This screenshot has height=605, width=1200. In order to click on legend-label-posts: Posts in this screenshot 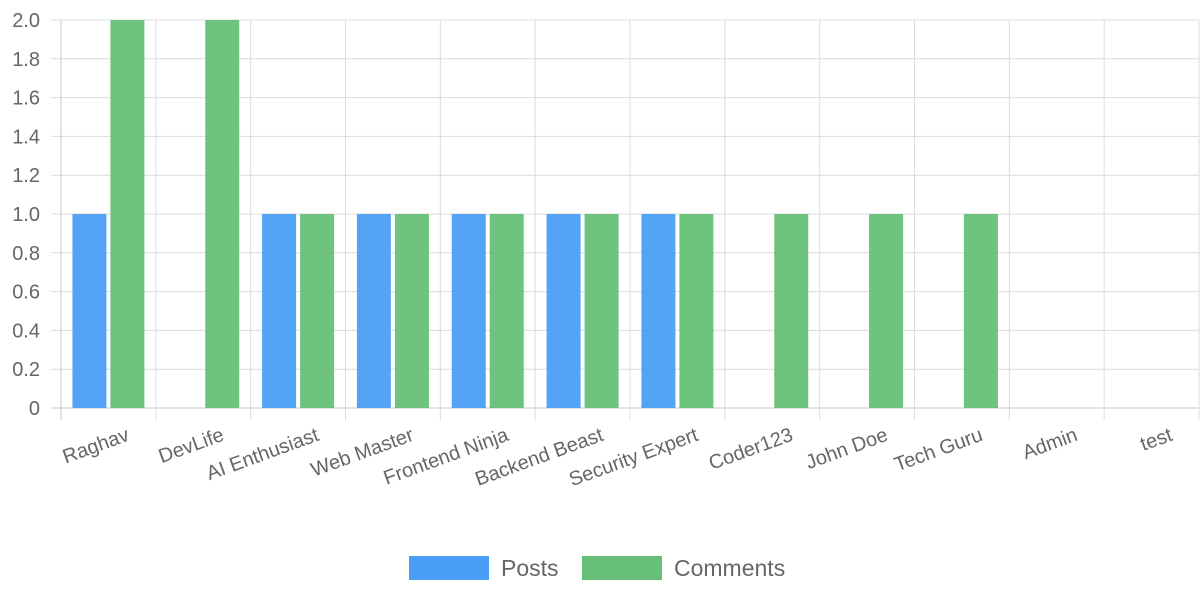, I will do `click(530, 568)`.